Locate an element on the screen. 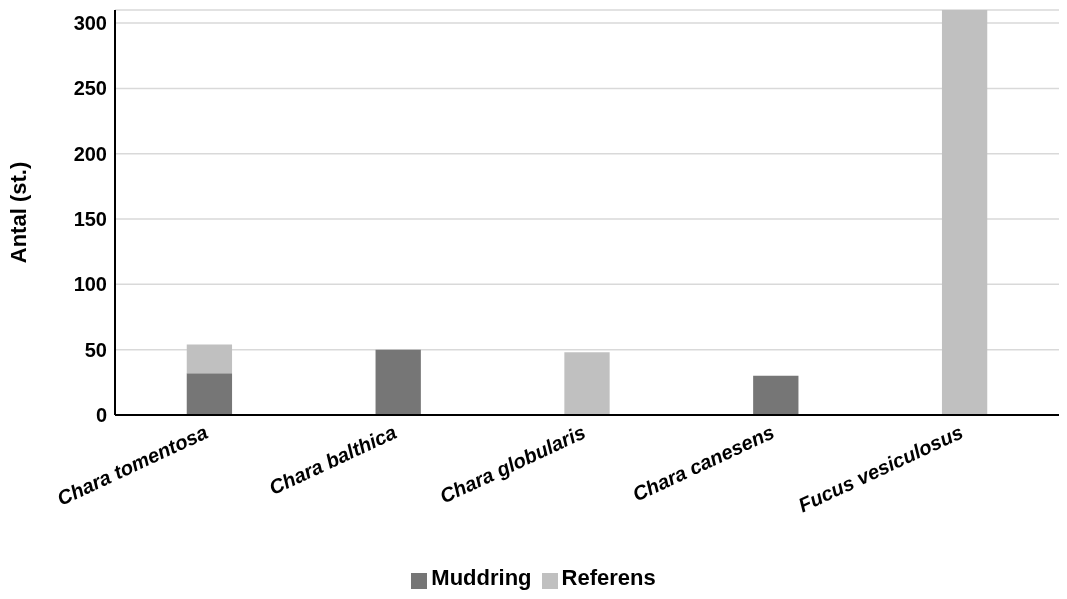 This screenshot has width=1067, height=599. y-axis-title: Antal (st.) is located at coordinates (18, 212).